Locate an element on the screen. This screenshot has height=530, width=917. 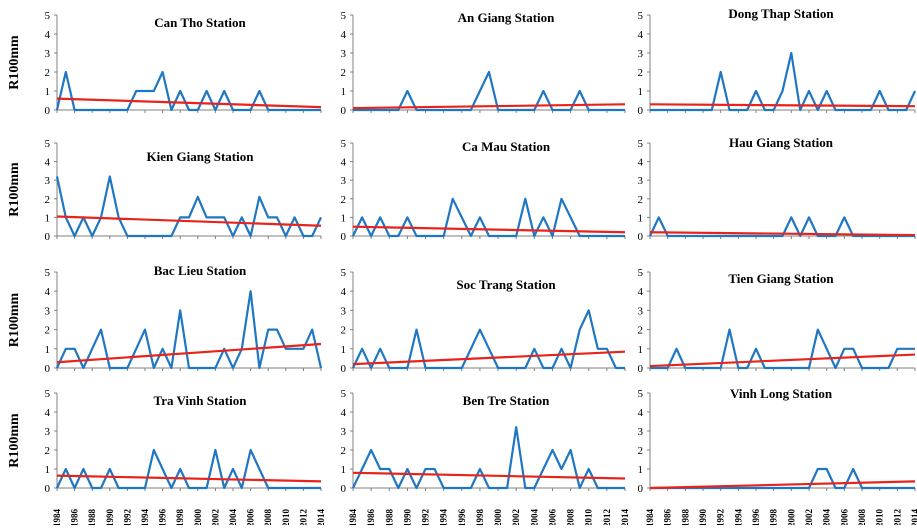
station-panel: 0 1 2 3 4 5 Bac Lieu Station R100mm is located at coordinates (165, 319).